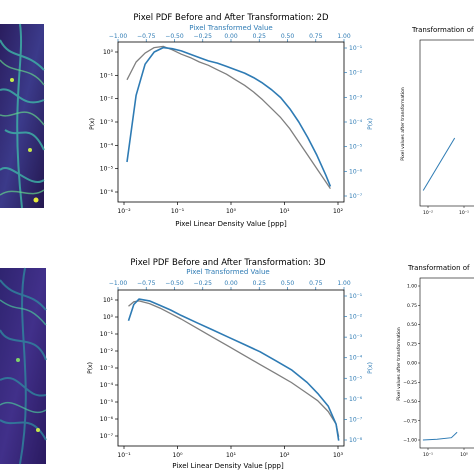 Image resolution: width=474 pixels, height=474 pixels. Describe the element at coordinates (108, 52) in the screenshot. I see `left-tick-label: 10⁰` at that location.